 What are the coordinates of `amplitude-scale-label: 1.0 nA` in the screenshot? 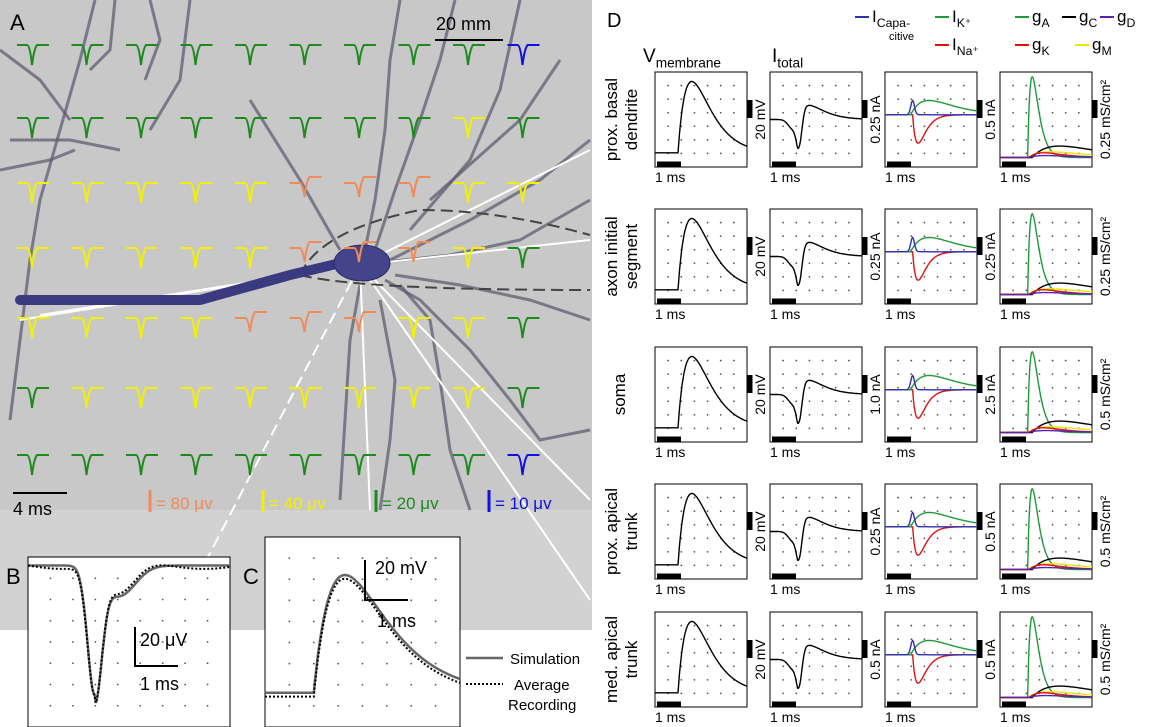 It's located at (875, 394).